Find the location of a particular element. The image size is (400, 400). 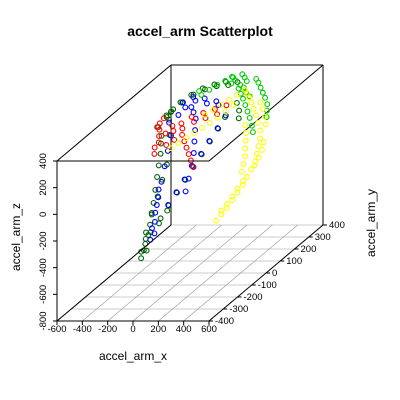

x-tick-label: 200 is located at coordinates (158, 329).